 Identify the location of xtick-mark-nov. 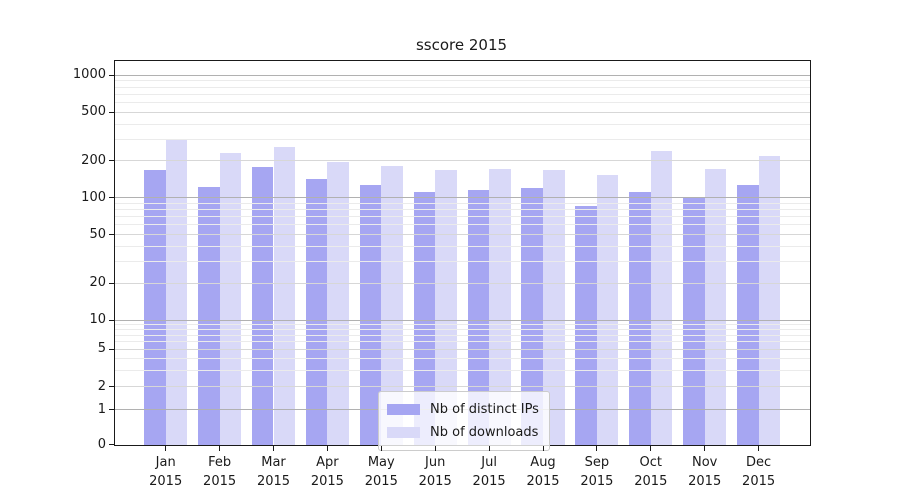
(705, 448).